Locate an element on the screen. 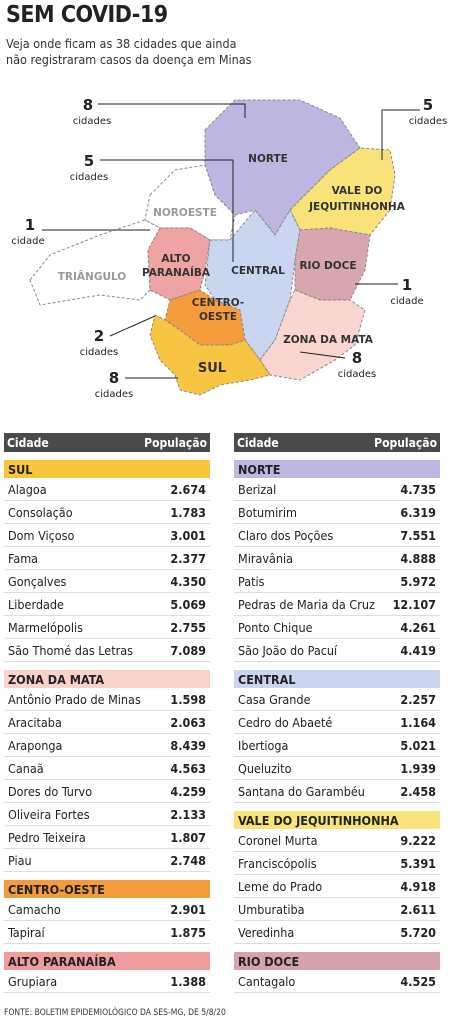 The height and width of the screenshot is (1024, 452). region-triangulo is located at coordinates (95, 262).